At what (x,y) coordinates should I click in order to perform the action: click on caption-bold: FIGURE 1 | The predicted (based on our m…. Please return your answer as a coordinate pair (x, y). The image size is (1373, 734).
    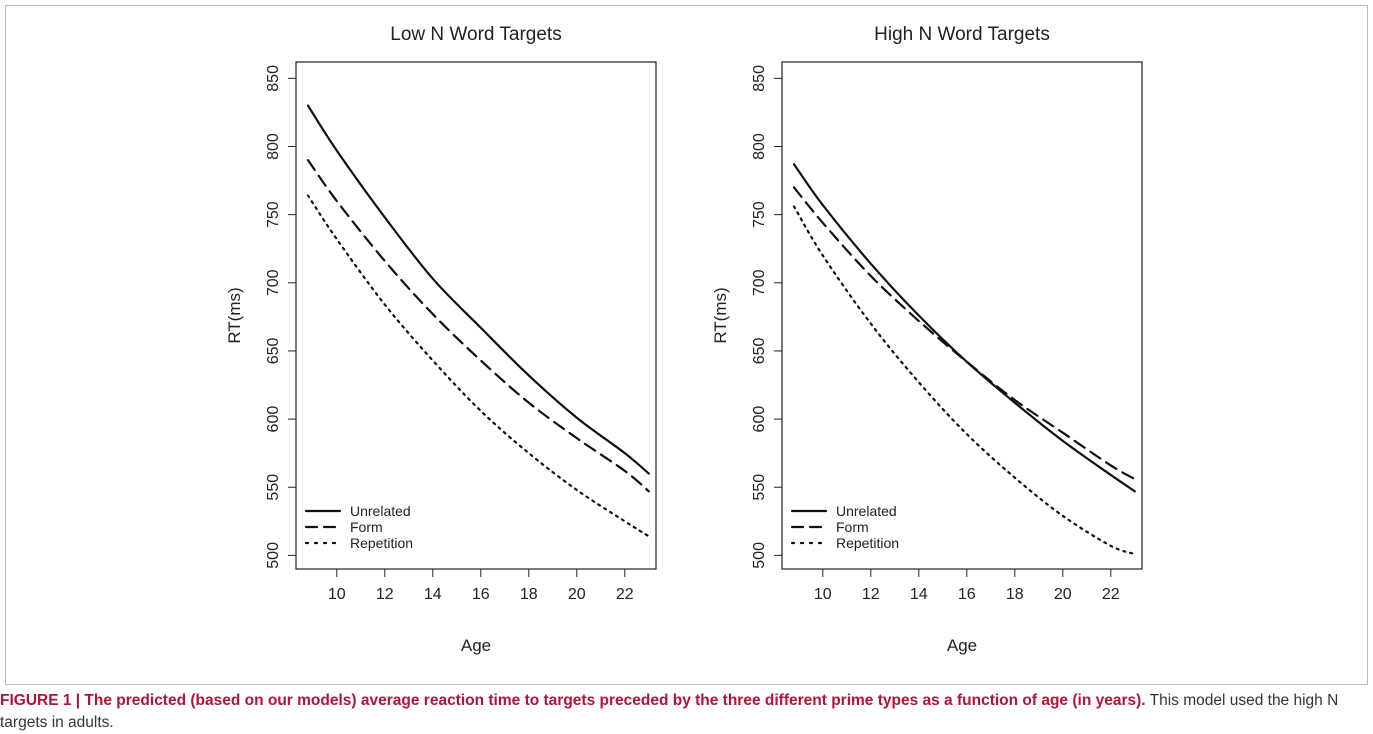
    Looking at the image, I should click on (573, 700).